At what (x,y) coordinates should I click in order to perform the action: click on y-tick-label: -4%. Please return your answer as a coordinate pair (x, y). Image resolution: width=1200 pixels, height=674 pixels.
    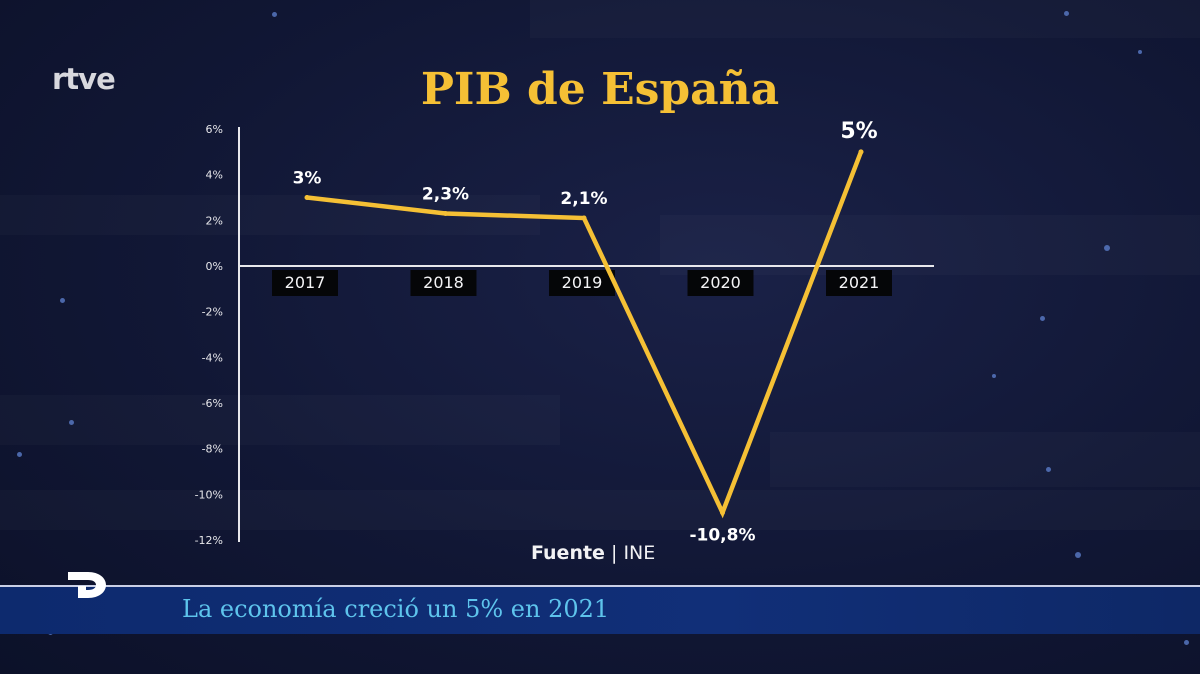
    Looking at the image, I should click on (212, 357).